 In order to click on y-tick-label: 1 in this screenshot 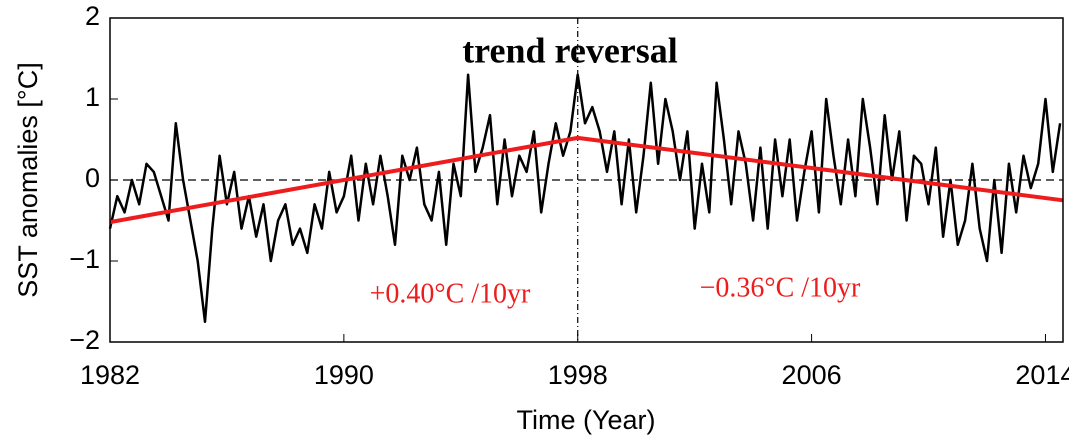, I will do `click(92, 97)`.